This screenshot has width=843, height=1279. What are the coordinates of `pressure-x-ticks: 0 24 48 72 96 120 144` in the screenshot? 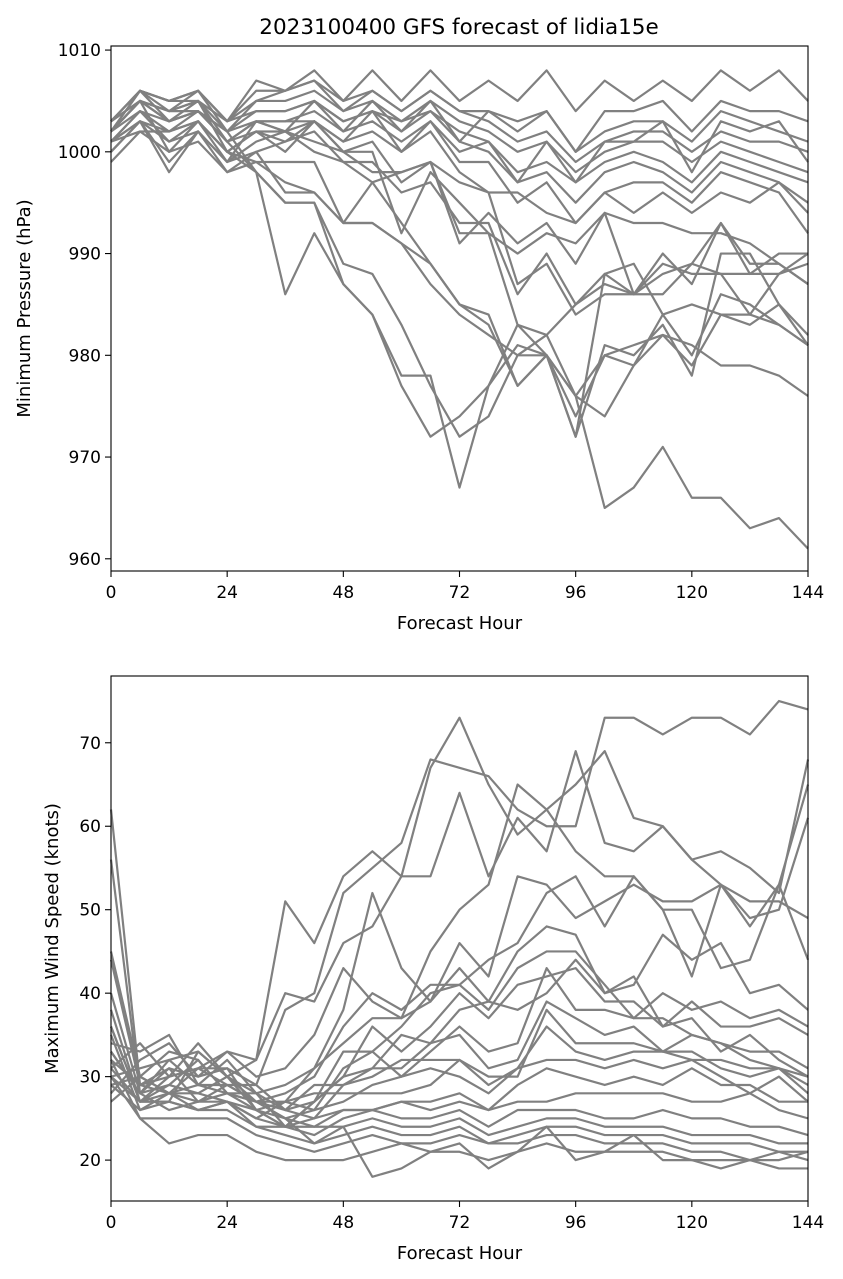 It's located at (465, 587).